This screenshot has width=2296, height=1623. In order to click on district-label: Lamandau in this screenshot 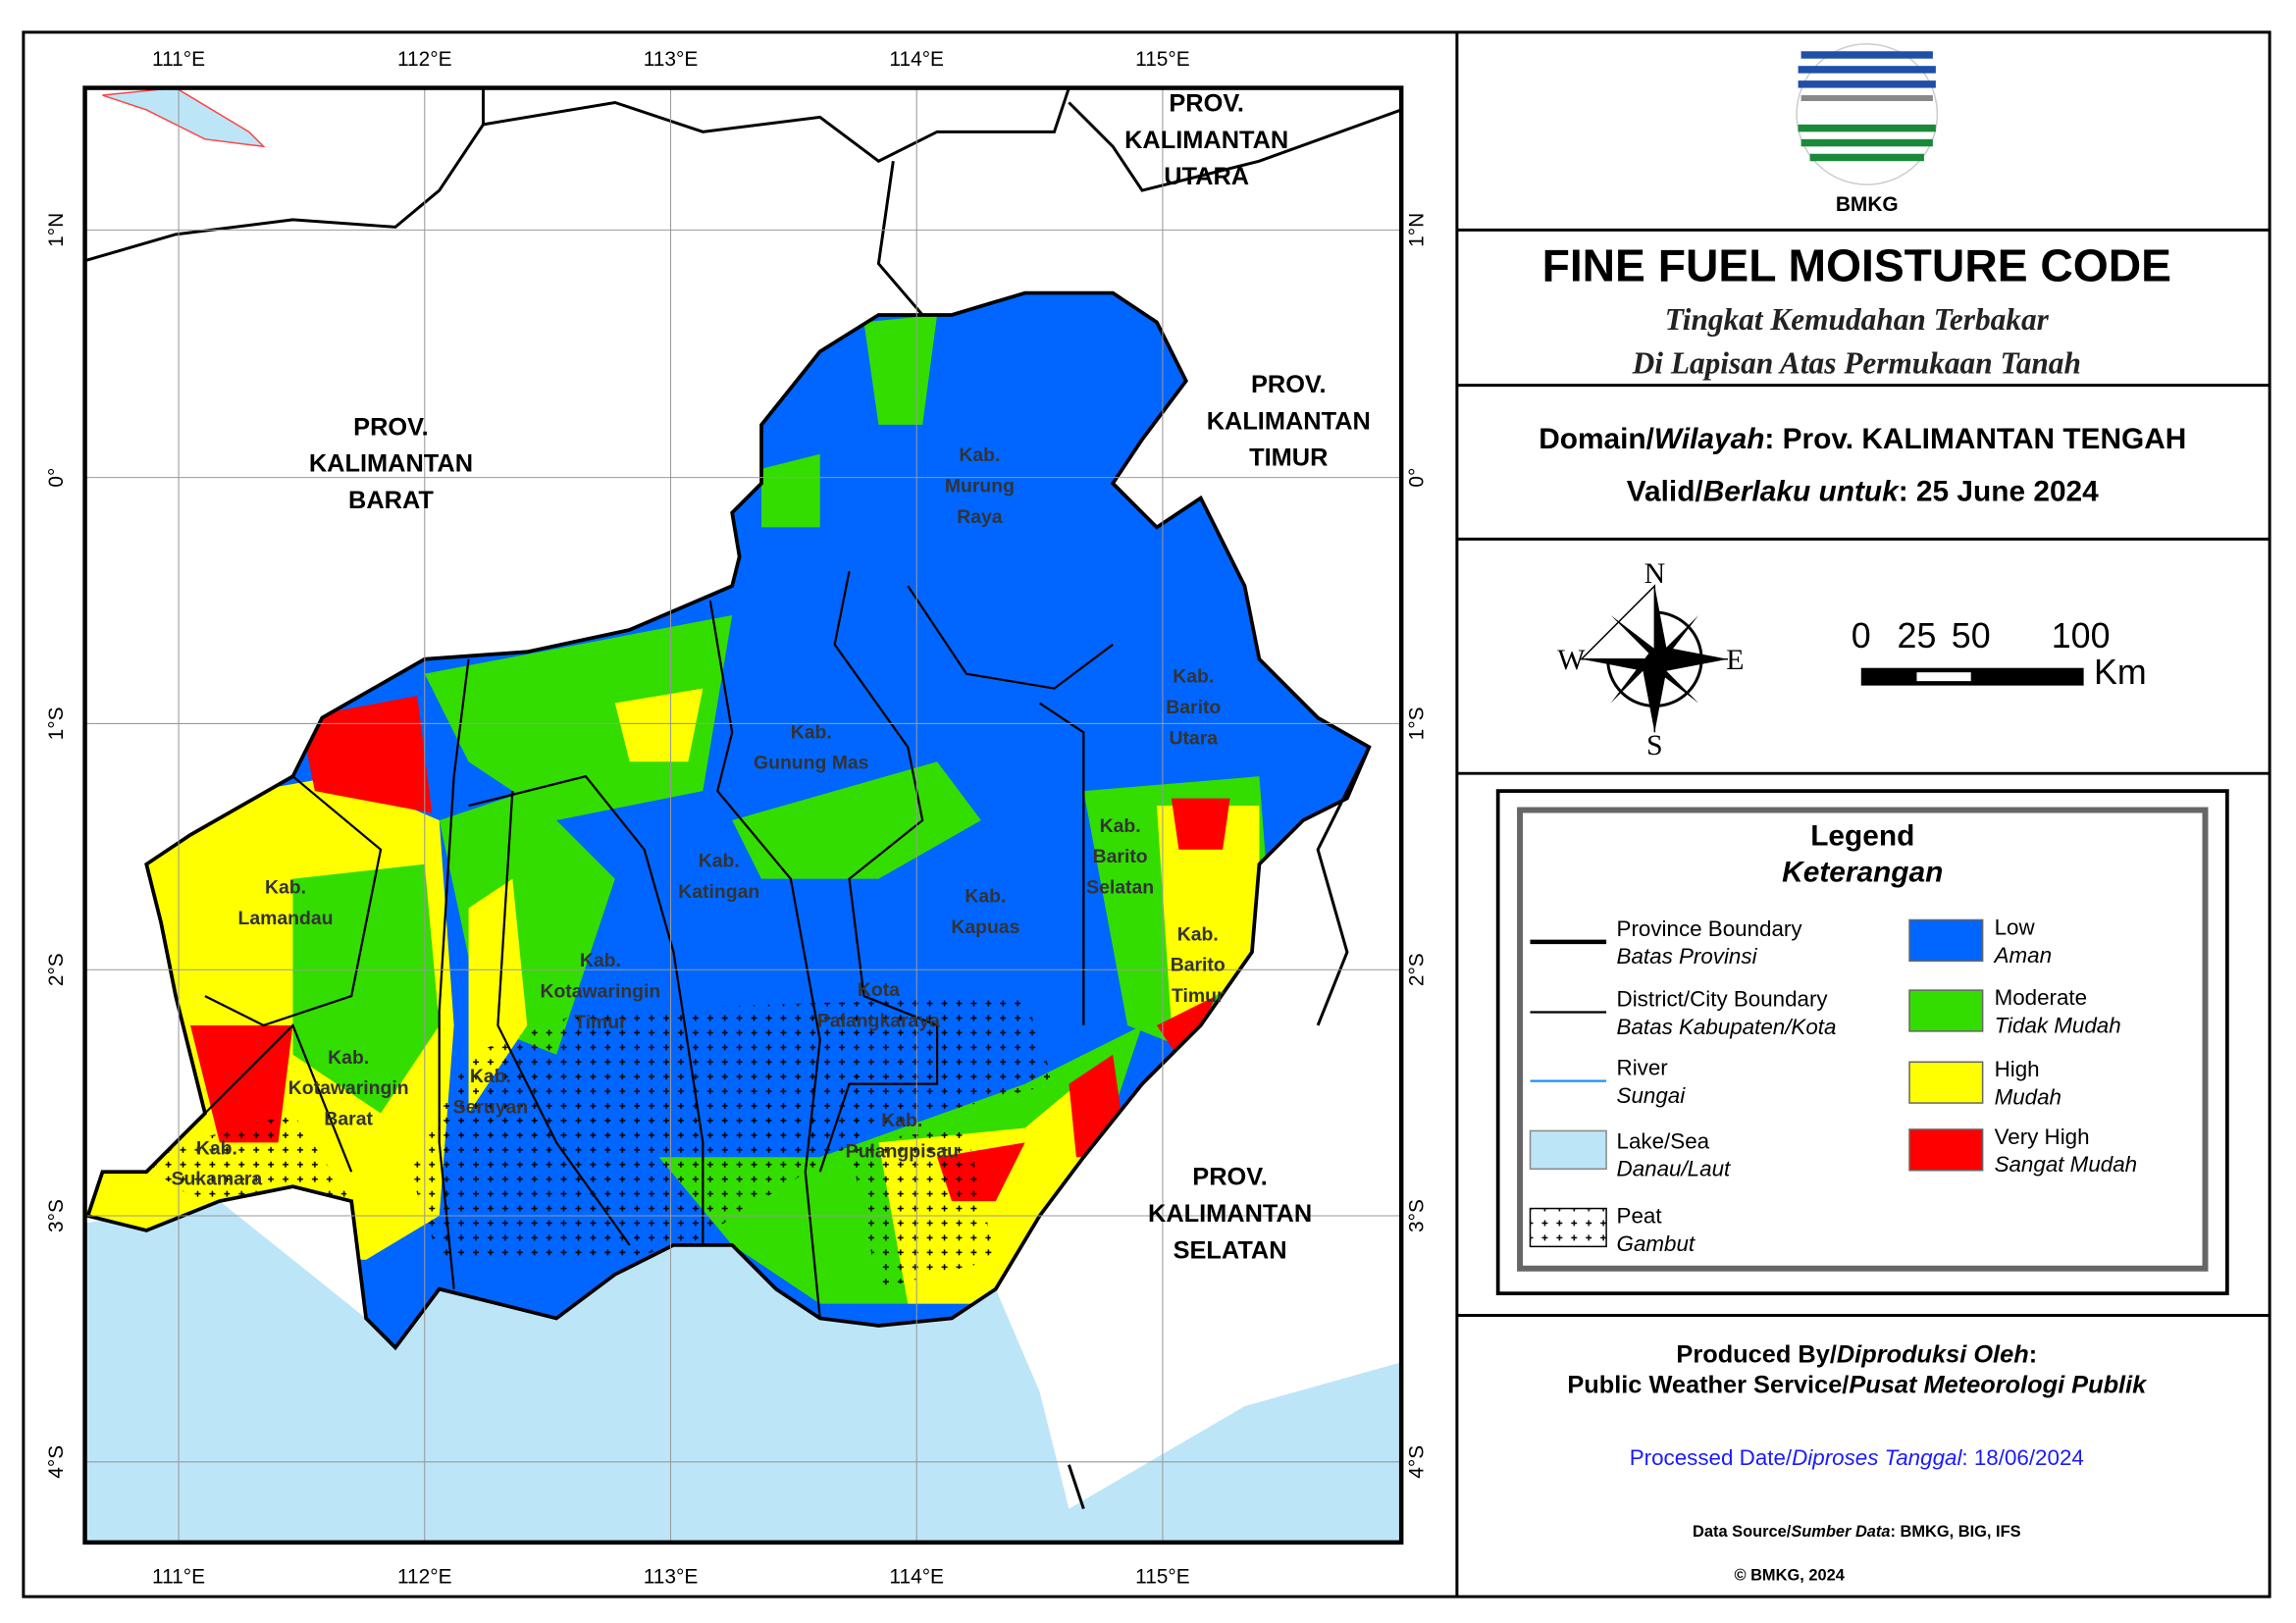, I will do `click(286, 918)`.